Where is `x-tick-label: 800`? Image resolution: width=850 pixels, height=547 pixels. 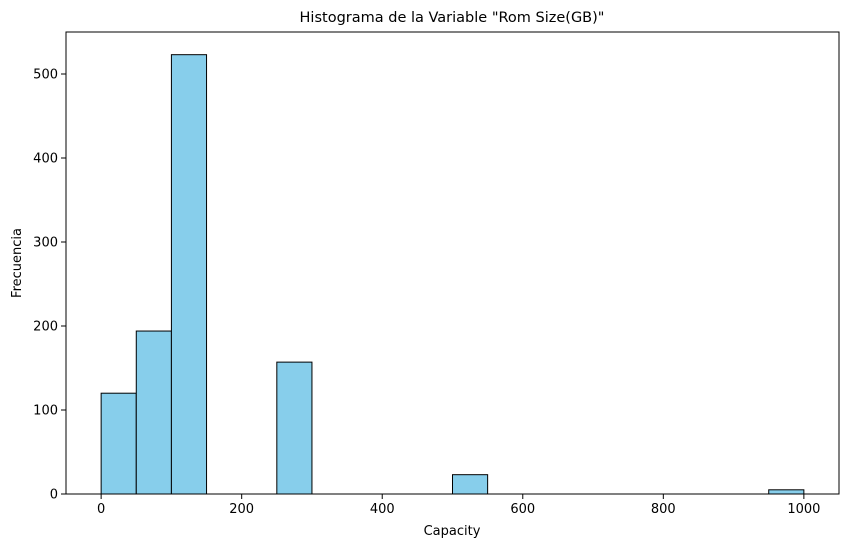 x-tick-label: 800 is located at coordinates (663, 509).